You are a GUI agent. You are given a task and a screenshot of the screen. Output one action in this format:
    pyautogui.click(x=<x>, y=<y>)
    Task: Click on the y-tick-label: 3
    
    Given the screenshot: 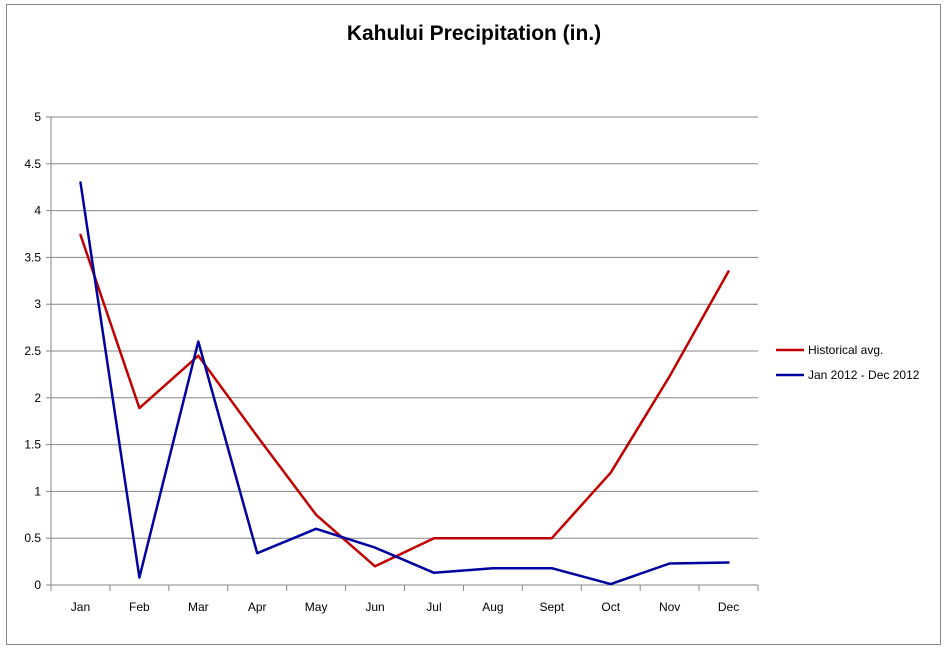 What is the action you would take?
    pyautogui.click(x=37, y=304)
    